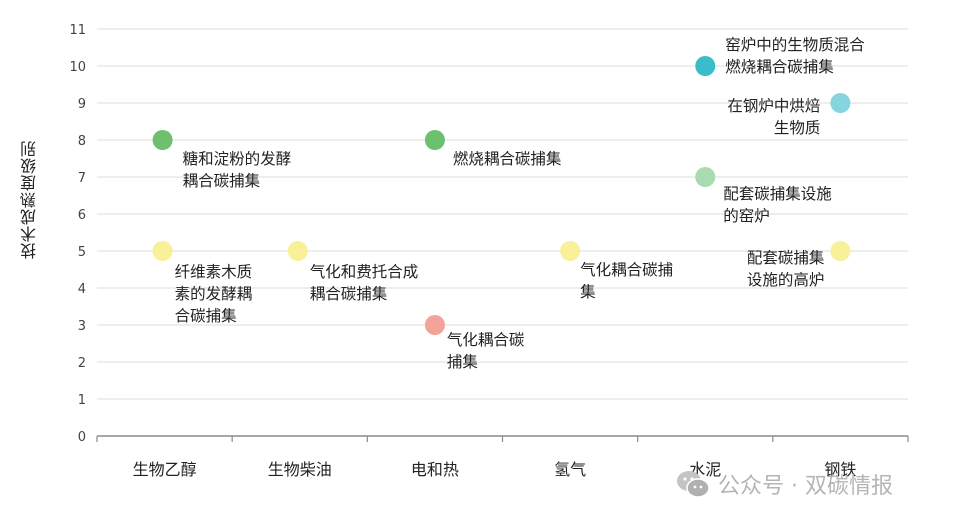 This screenshot has height=523, width=960. Describe the element at coordinates (164, 469) in the screenshot. I see `x-category-label: 生物乙醇` at that location.